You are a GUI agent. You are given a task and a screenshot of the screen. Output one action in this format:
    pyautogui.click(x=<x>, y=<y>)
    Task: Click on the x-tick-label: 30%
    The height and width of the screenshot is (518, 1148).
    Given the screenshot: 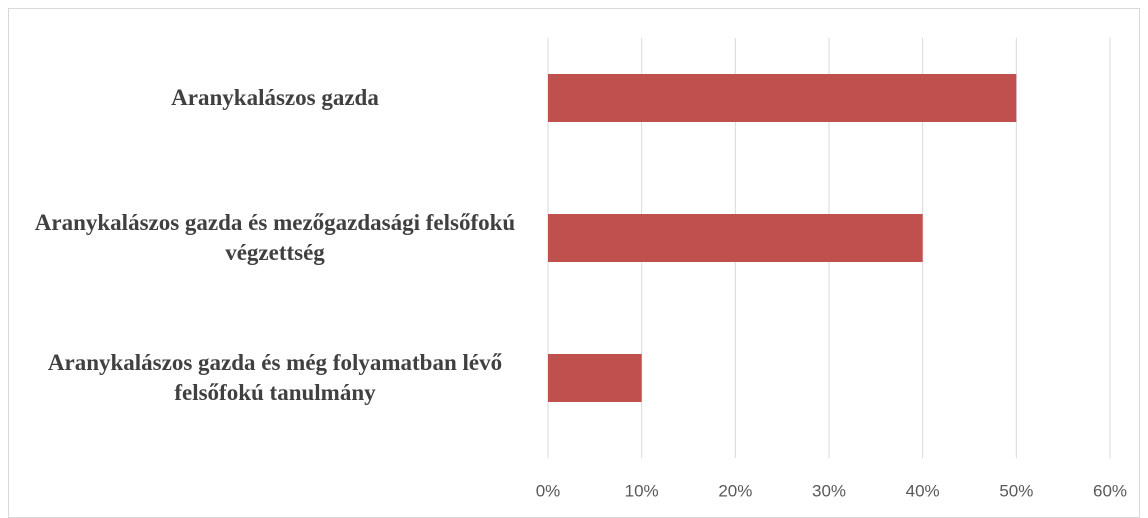 What is the action you would take?
    pyautogui.click(x=829, y=490)
    